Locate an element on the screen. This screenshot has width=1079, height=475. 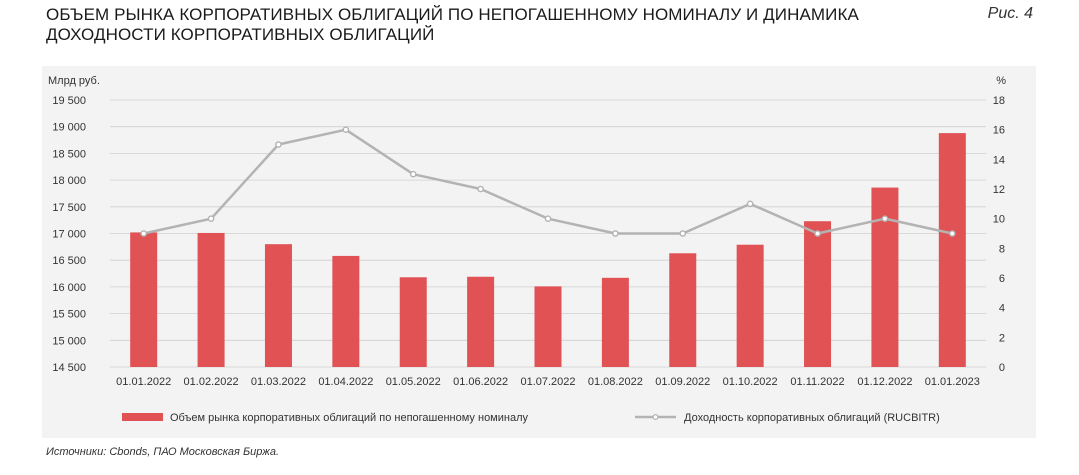
y-left-label: Млрд руб. is located at coordinates (74, 81).